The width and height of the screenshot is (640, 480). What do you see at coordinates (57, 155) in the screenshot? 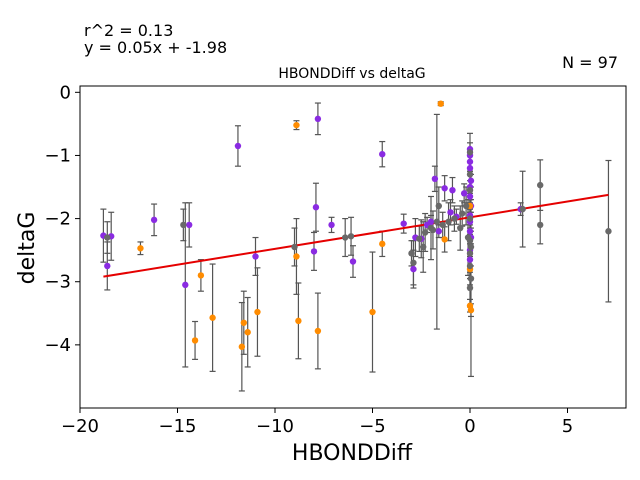
I see `y-tick-label: −1` at bounding box center [57, 155].